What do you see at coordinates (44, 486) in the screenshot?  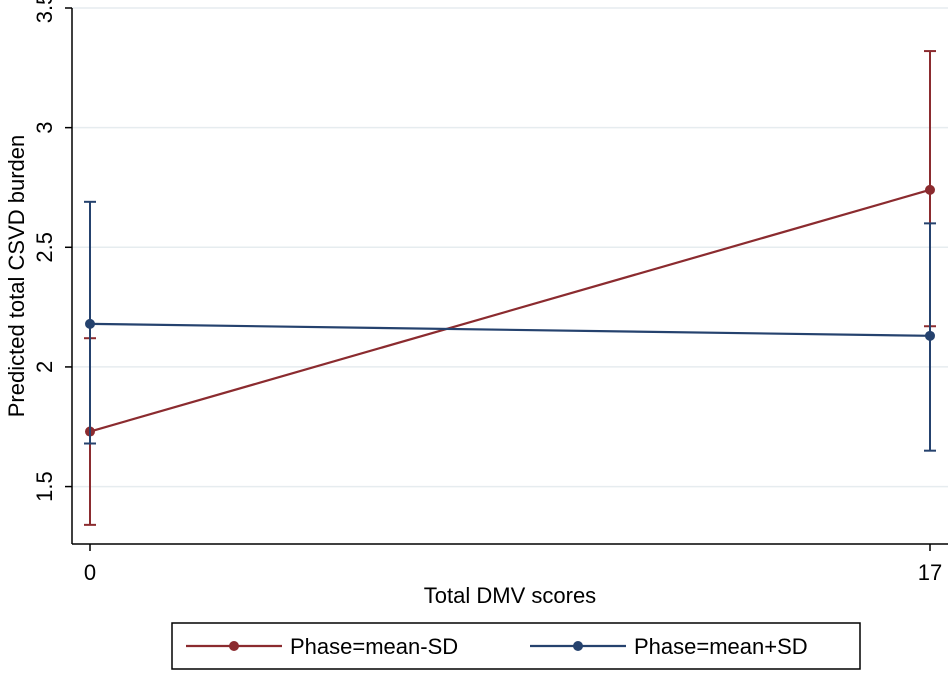 I see `y-tick-label: 1.5` at bounding box center [44, 486].